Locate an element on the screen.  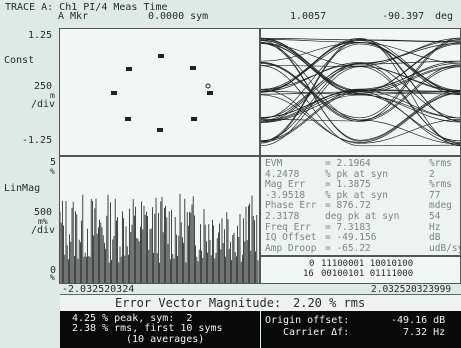
symbol-bits-panel: 0 11100001 10010100 16 00100101 01111000 is located at coordinates (360, 270).